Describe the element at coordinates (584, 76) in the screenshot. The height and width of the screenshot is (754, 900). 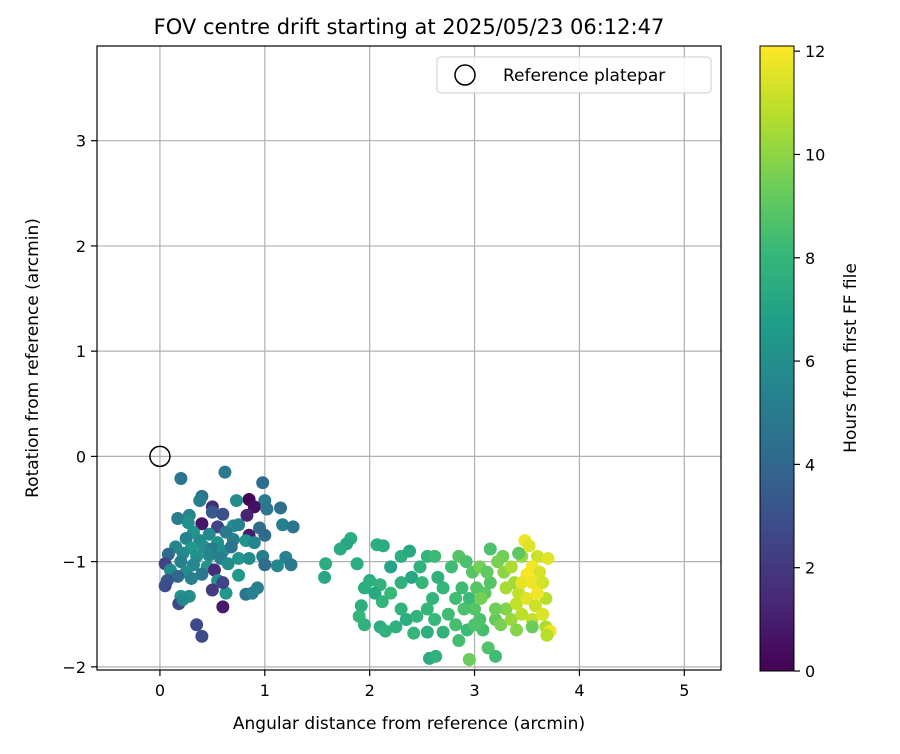
I see `legend-label-reference: Reference platepar` at that location.